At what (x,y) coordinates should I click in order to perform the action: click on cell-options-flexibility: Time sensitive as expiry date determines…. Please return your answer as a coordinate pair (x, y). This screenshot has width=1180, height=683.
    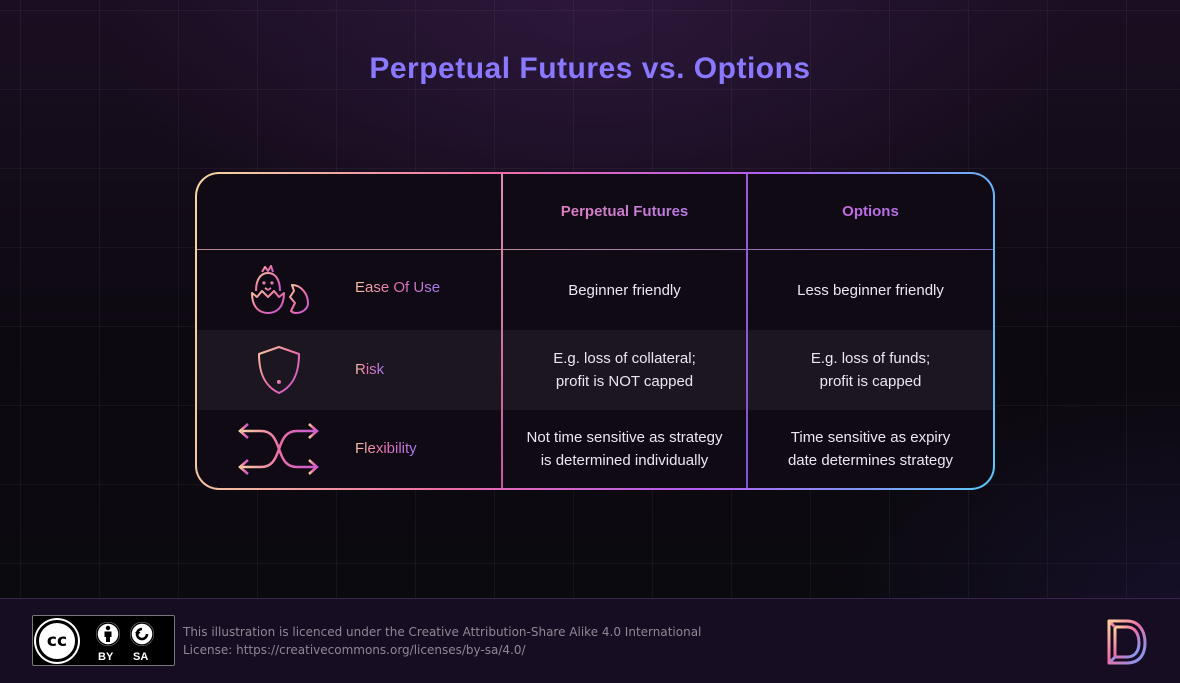
    Looking at the image, I should click on (870, 449).